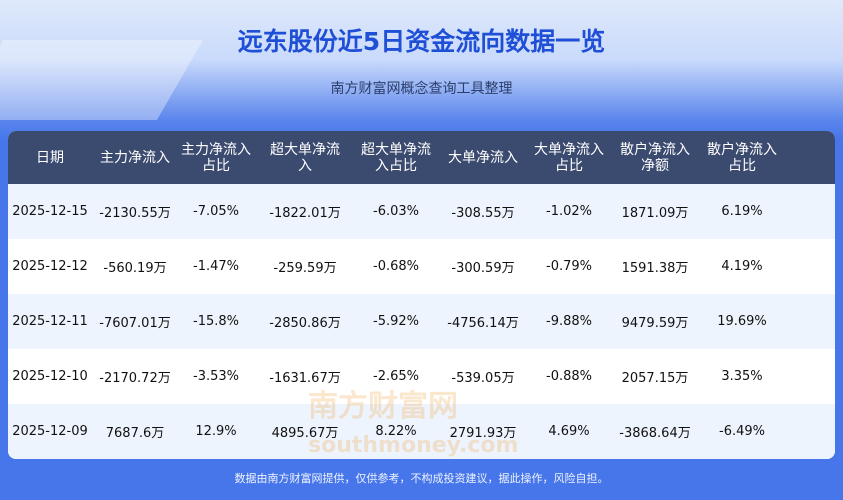 Image resolution: width=843 pixels, height=500 pixels. I want to click on table-cell: 1591.38万, so click(655, 268).